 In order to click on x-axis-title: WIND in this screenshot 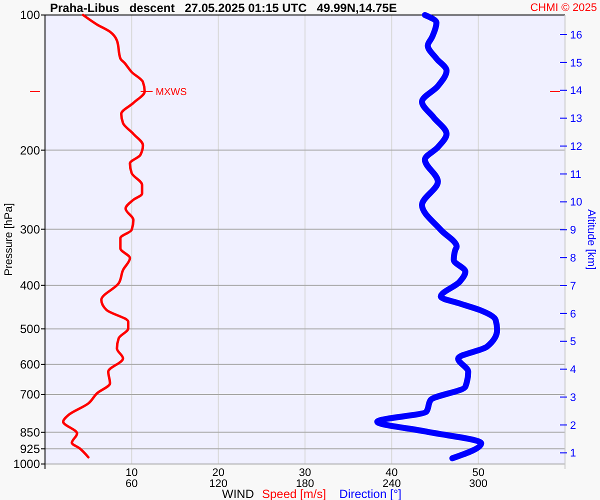, I will do `click(238, 493)`.